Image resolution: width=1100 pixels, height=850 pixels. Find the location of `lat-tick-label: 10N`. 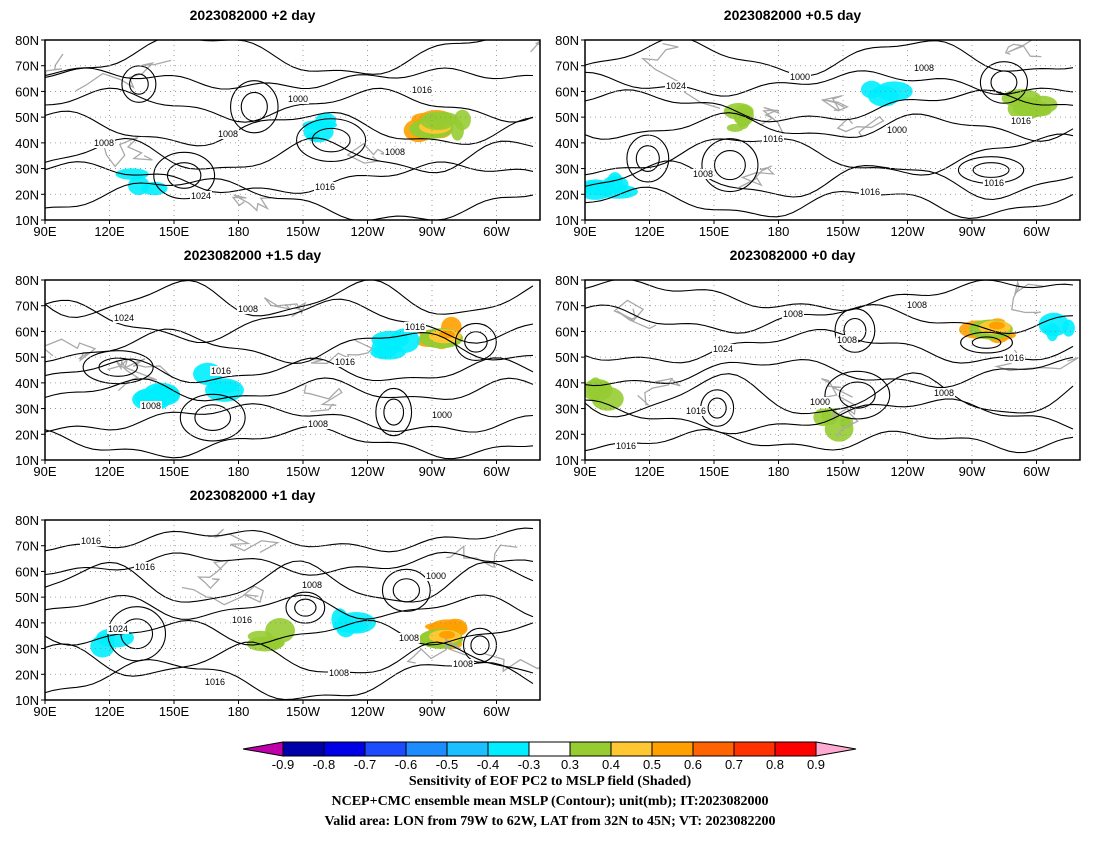

lat-tick-label: 10N is located at coordinates (27, 460).